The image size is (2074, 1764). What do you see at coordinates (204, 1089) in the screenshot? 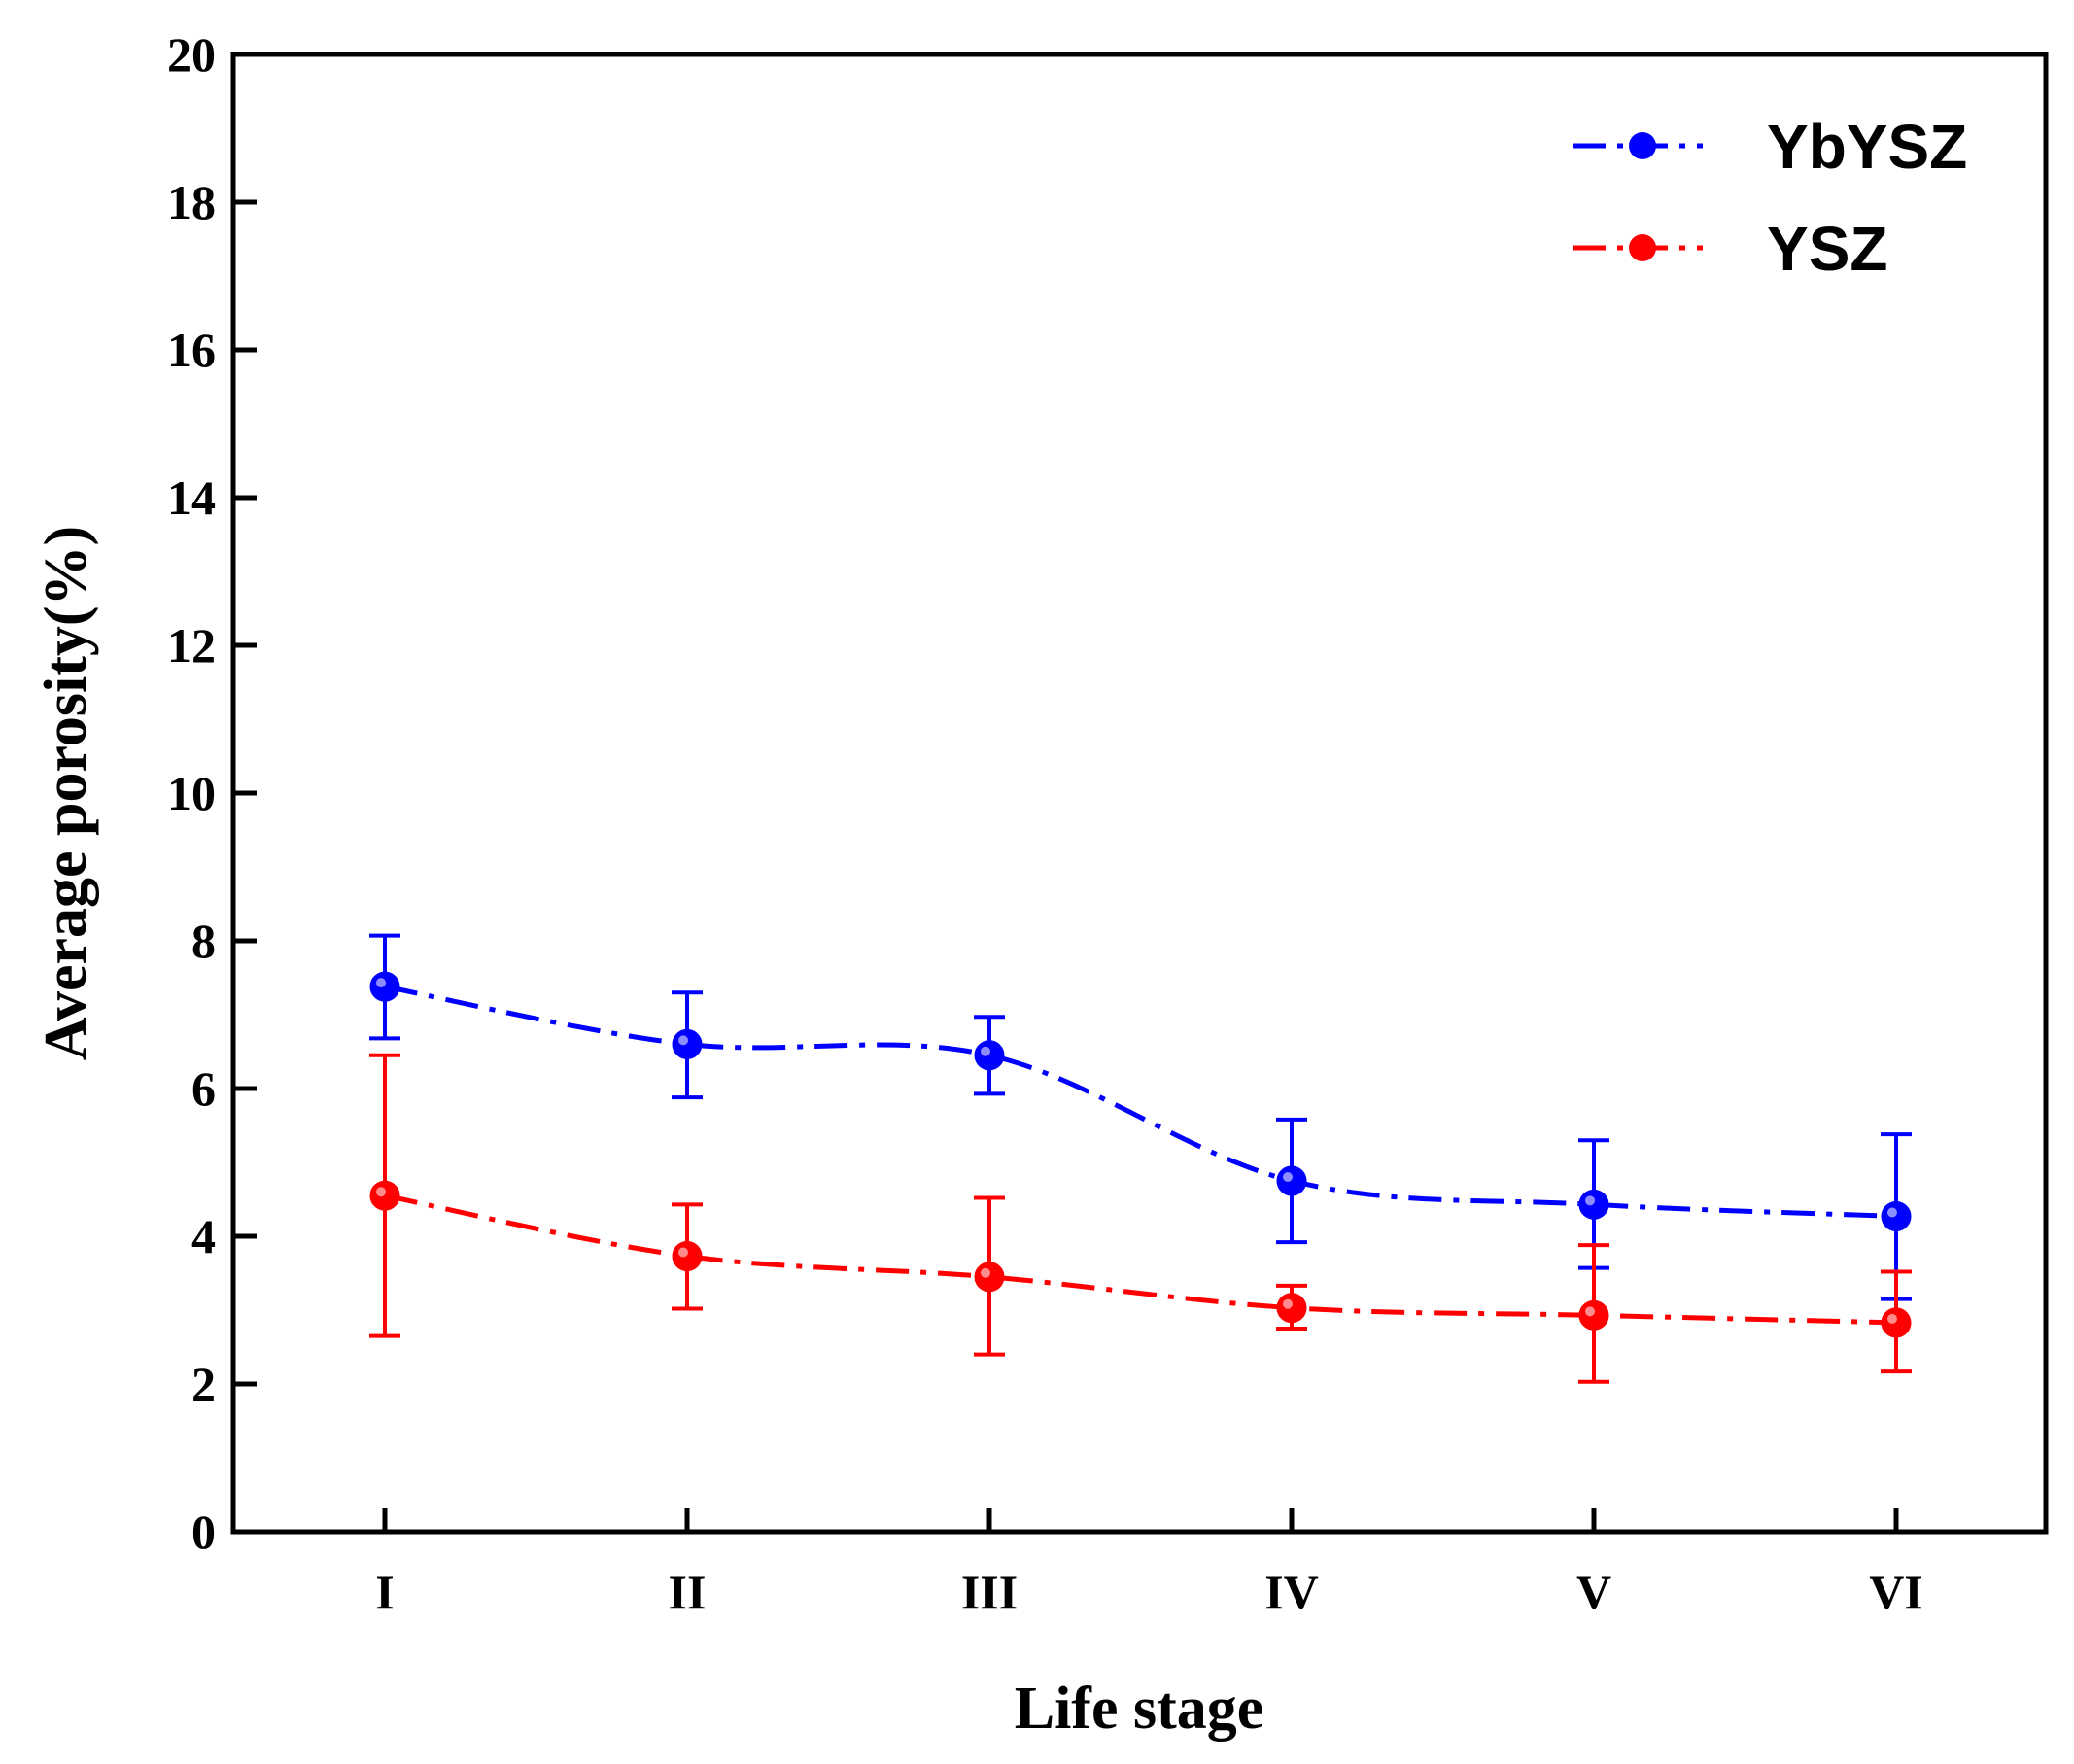
I see `y-tick-label: 6` at bounding box center [204, 1089].